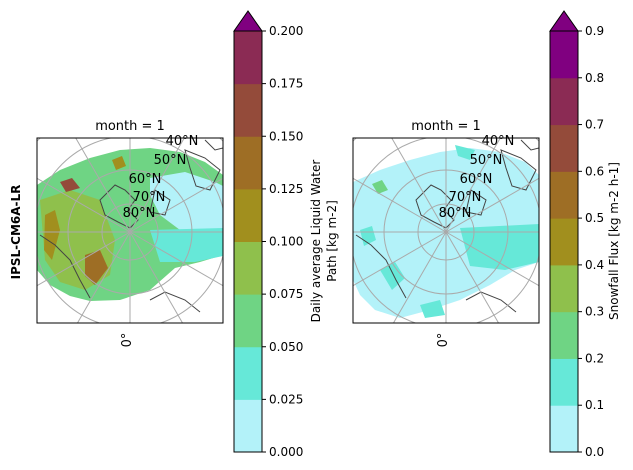  Describe the element at coordinates (499, 247) in the screenshot. I see `field-right-ocean-low` at that location.